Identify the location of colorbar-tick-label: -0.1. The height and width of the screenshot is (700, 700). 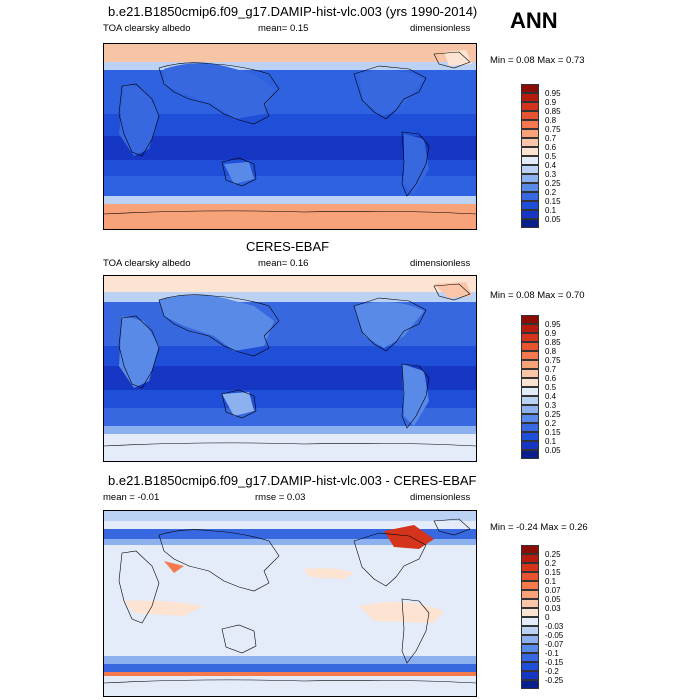
(552, 653).